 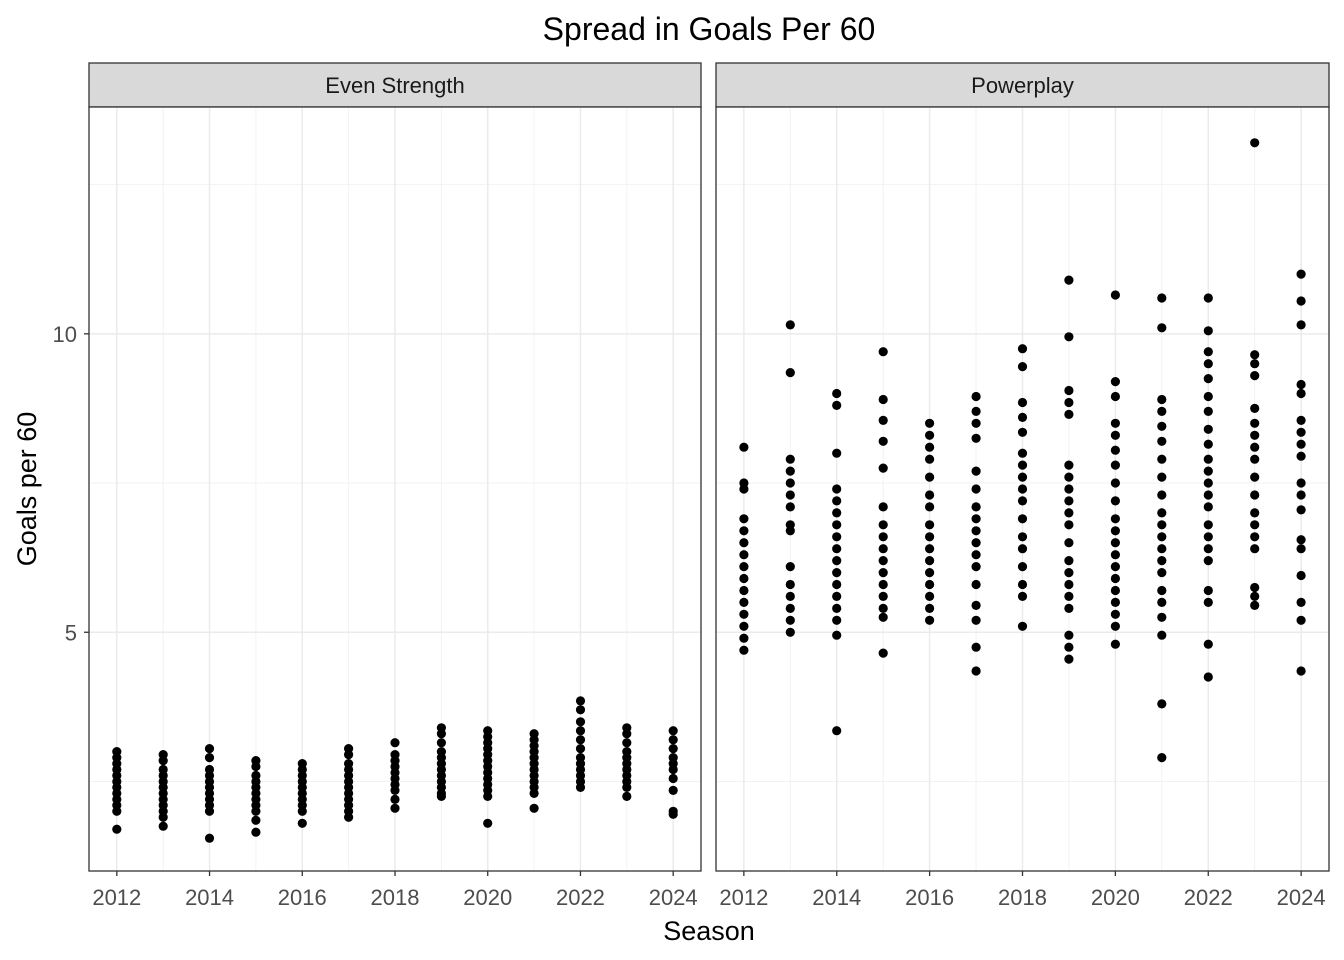 What do you see at coordinates (709, 29) in the screenshot?
I see `chart-title: Spread in Goals Per 60` at bounding box center [709, 29].